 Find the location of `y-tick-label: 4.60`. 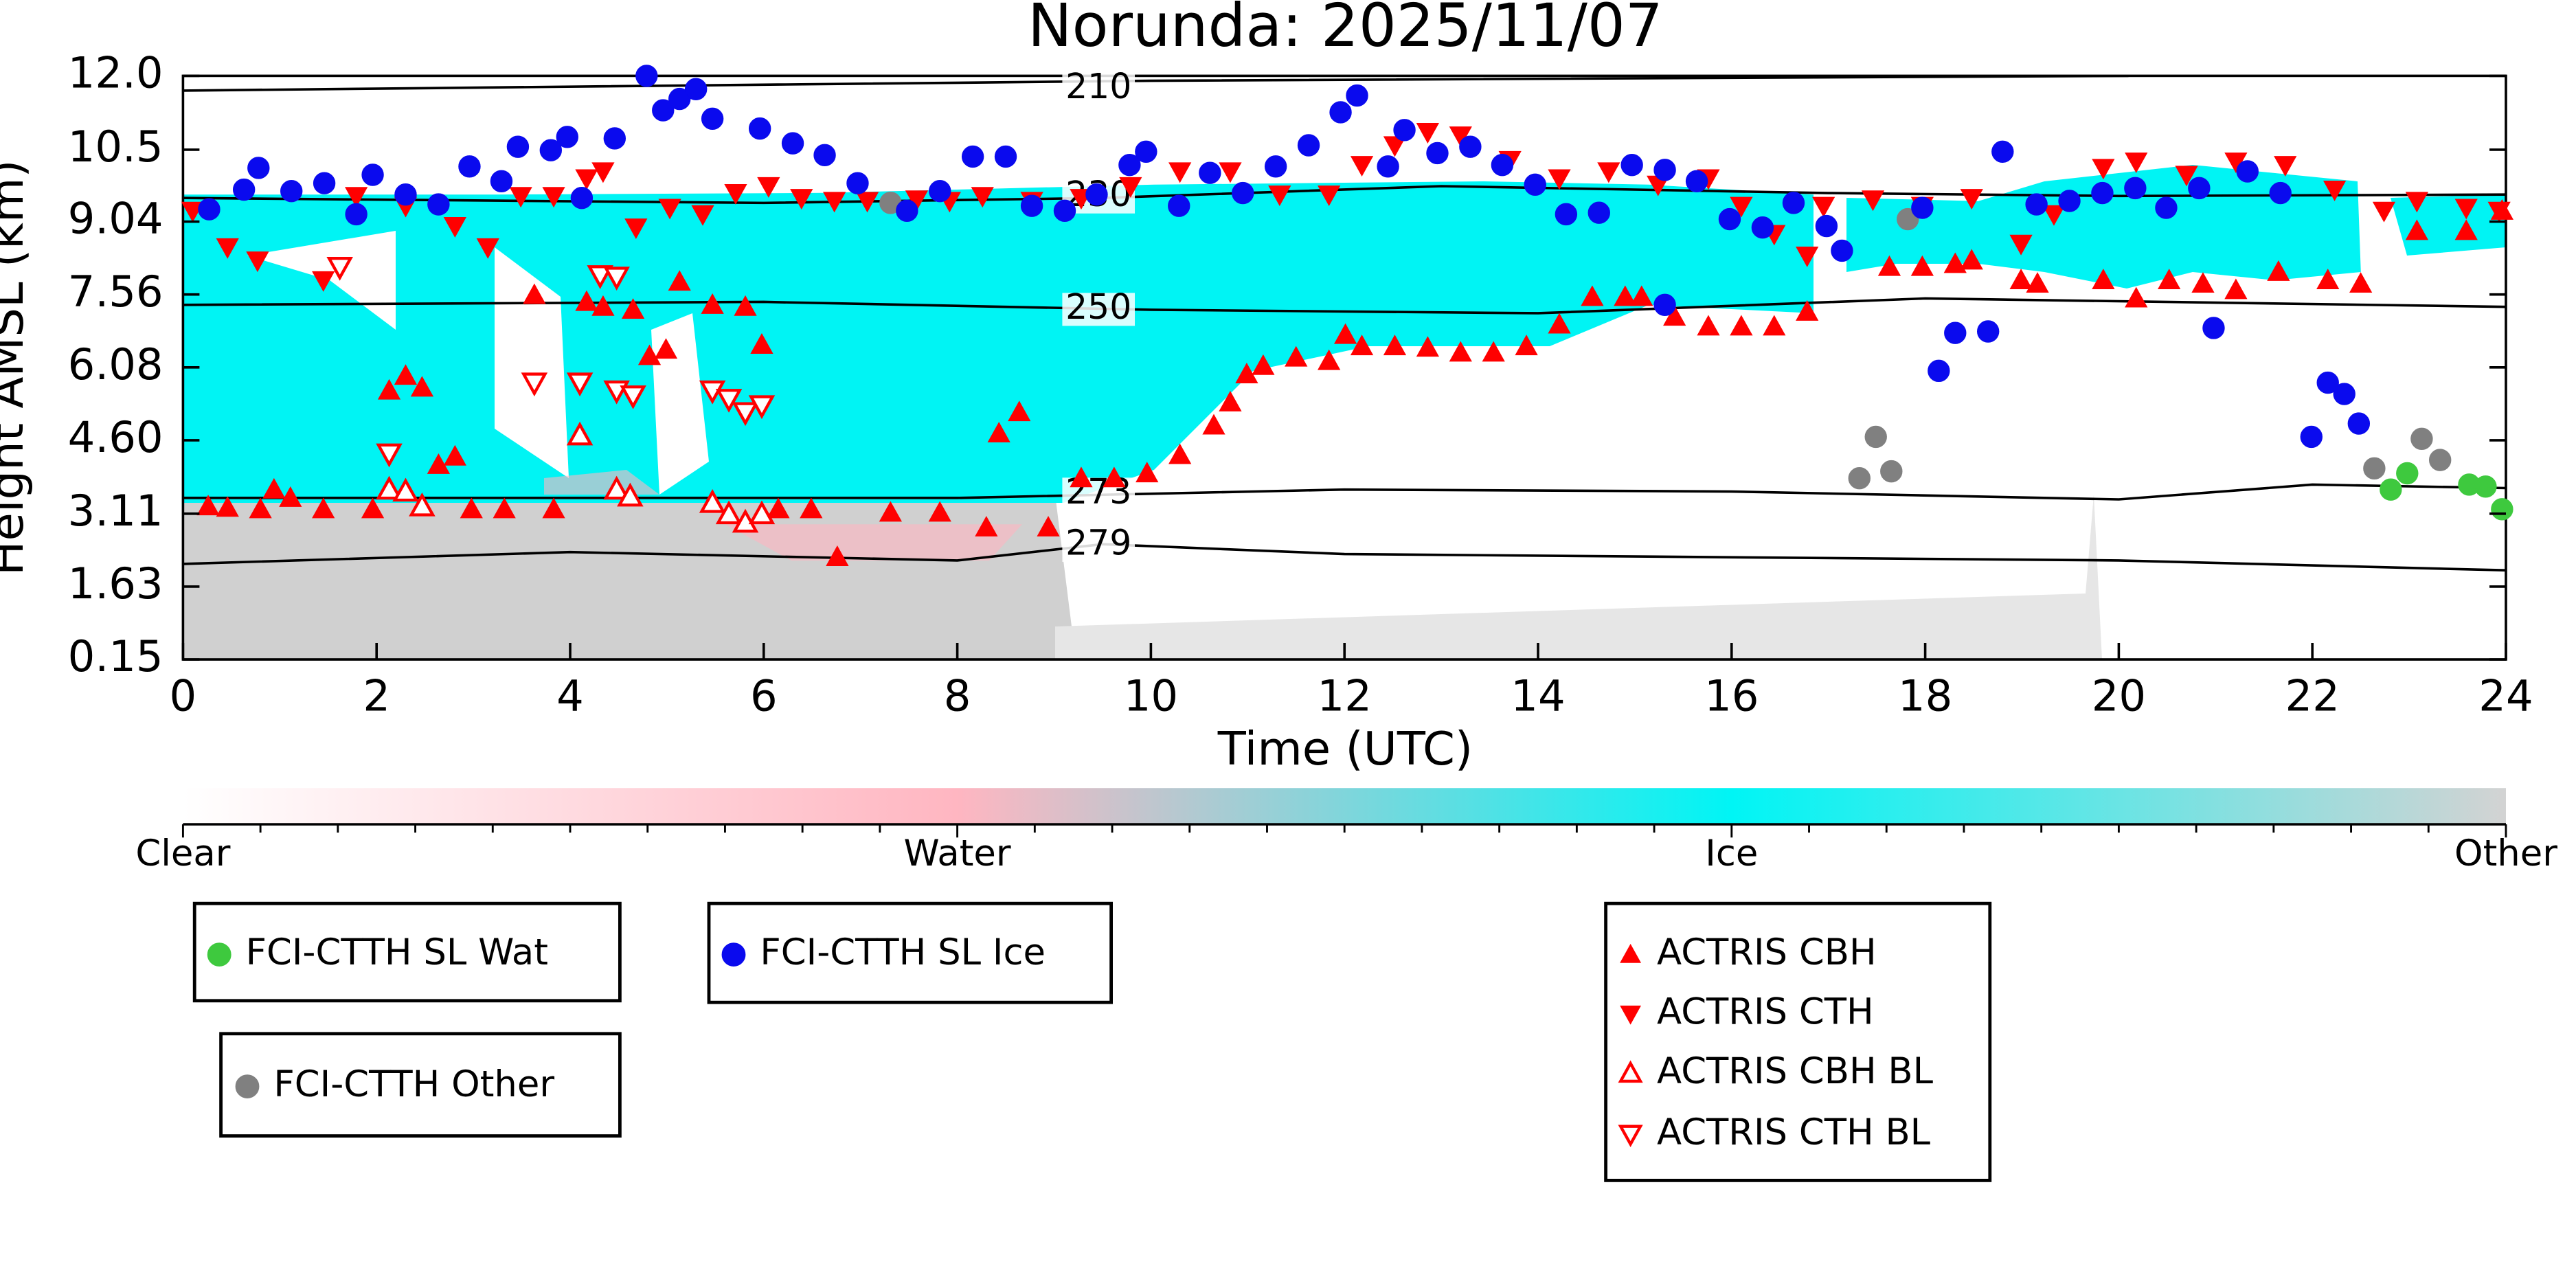

y-tick-label: 4.60 is located at coordinates (115, 437).